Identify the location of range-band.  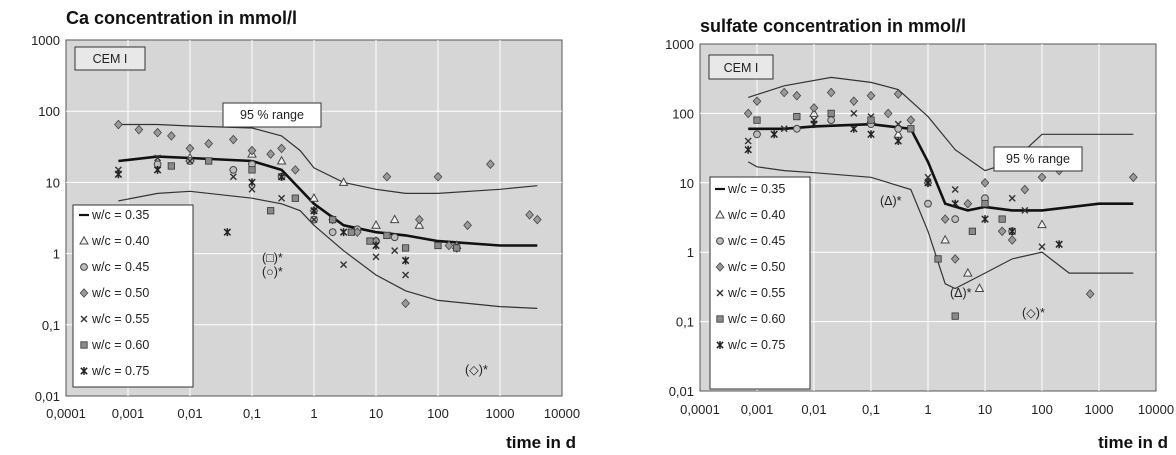
(328, 216).